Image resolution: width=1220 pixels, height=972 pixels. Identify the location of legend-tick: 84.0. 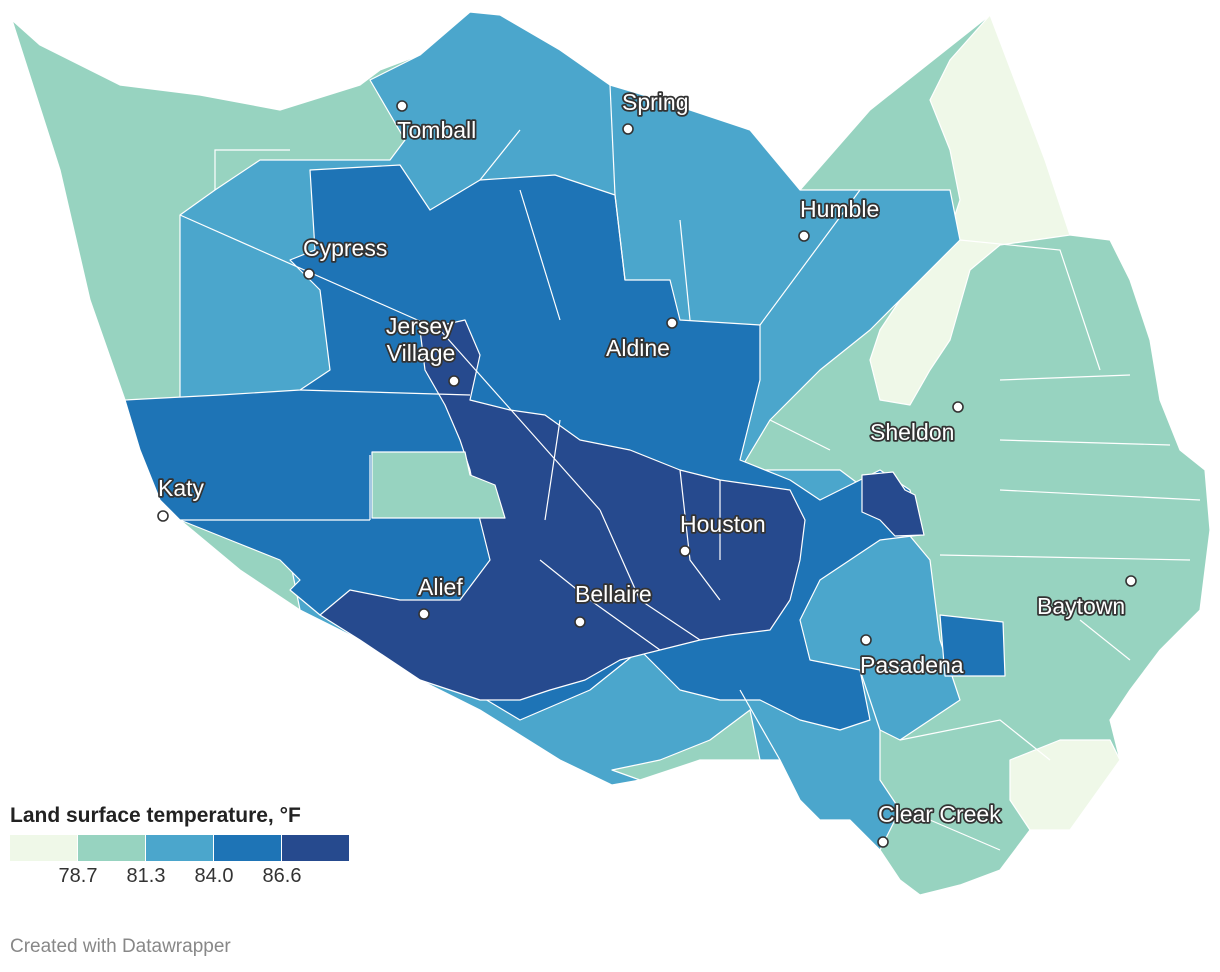
(214, 876).